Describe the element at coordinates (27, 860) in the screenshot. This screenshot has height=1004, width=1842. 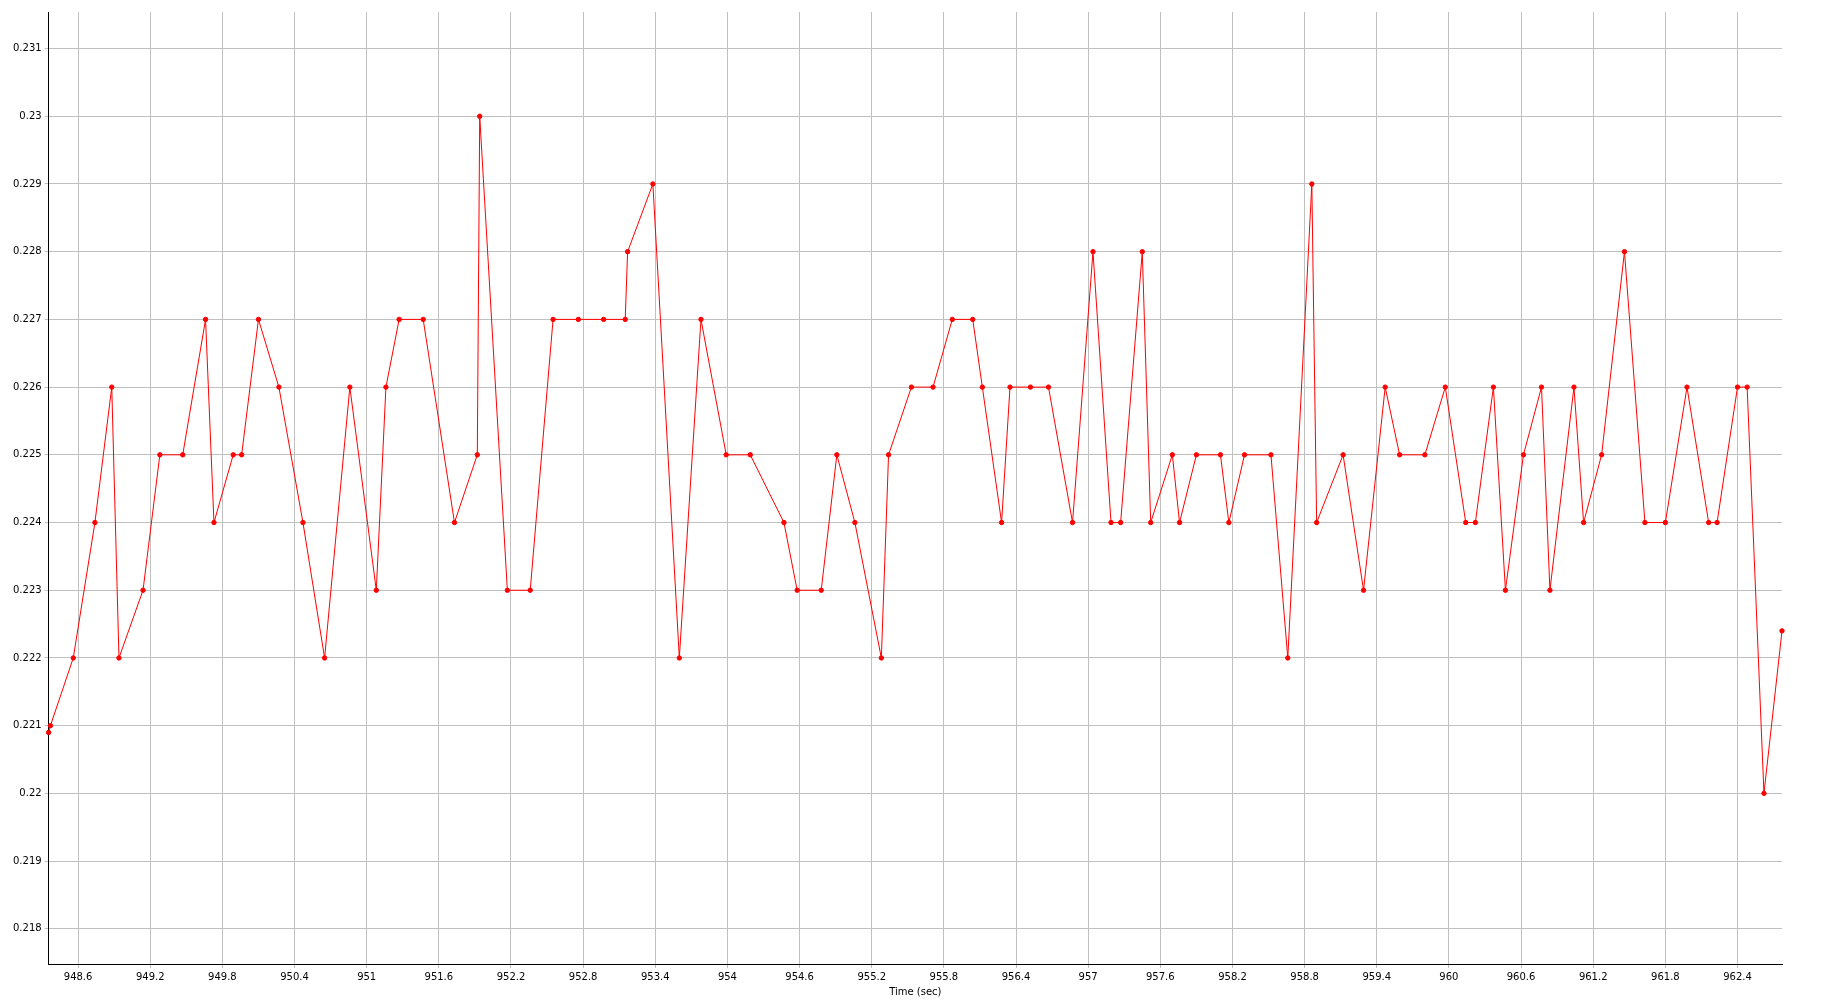
I see `y-tick-label: 0.219` at that location.